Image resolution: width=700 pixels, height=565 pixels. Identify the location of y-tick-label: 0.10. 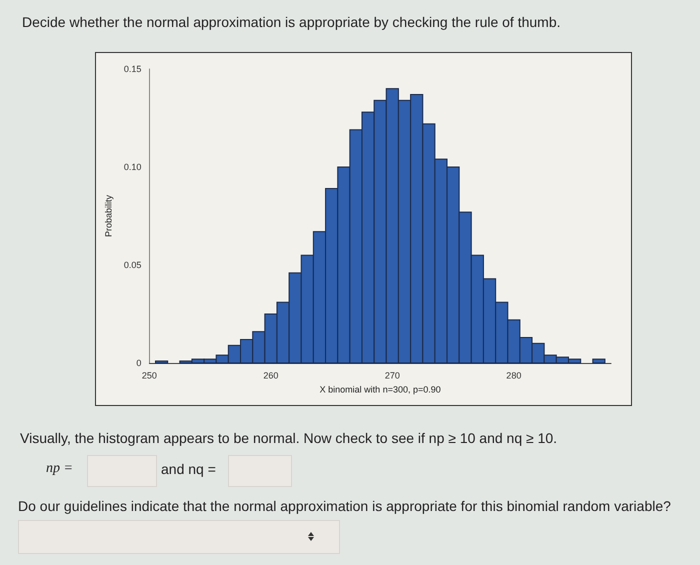
(133, 167).